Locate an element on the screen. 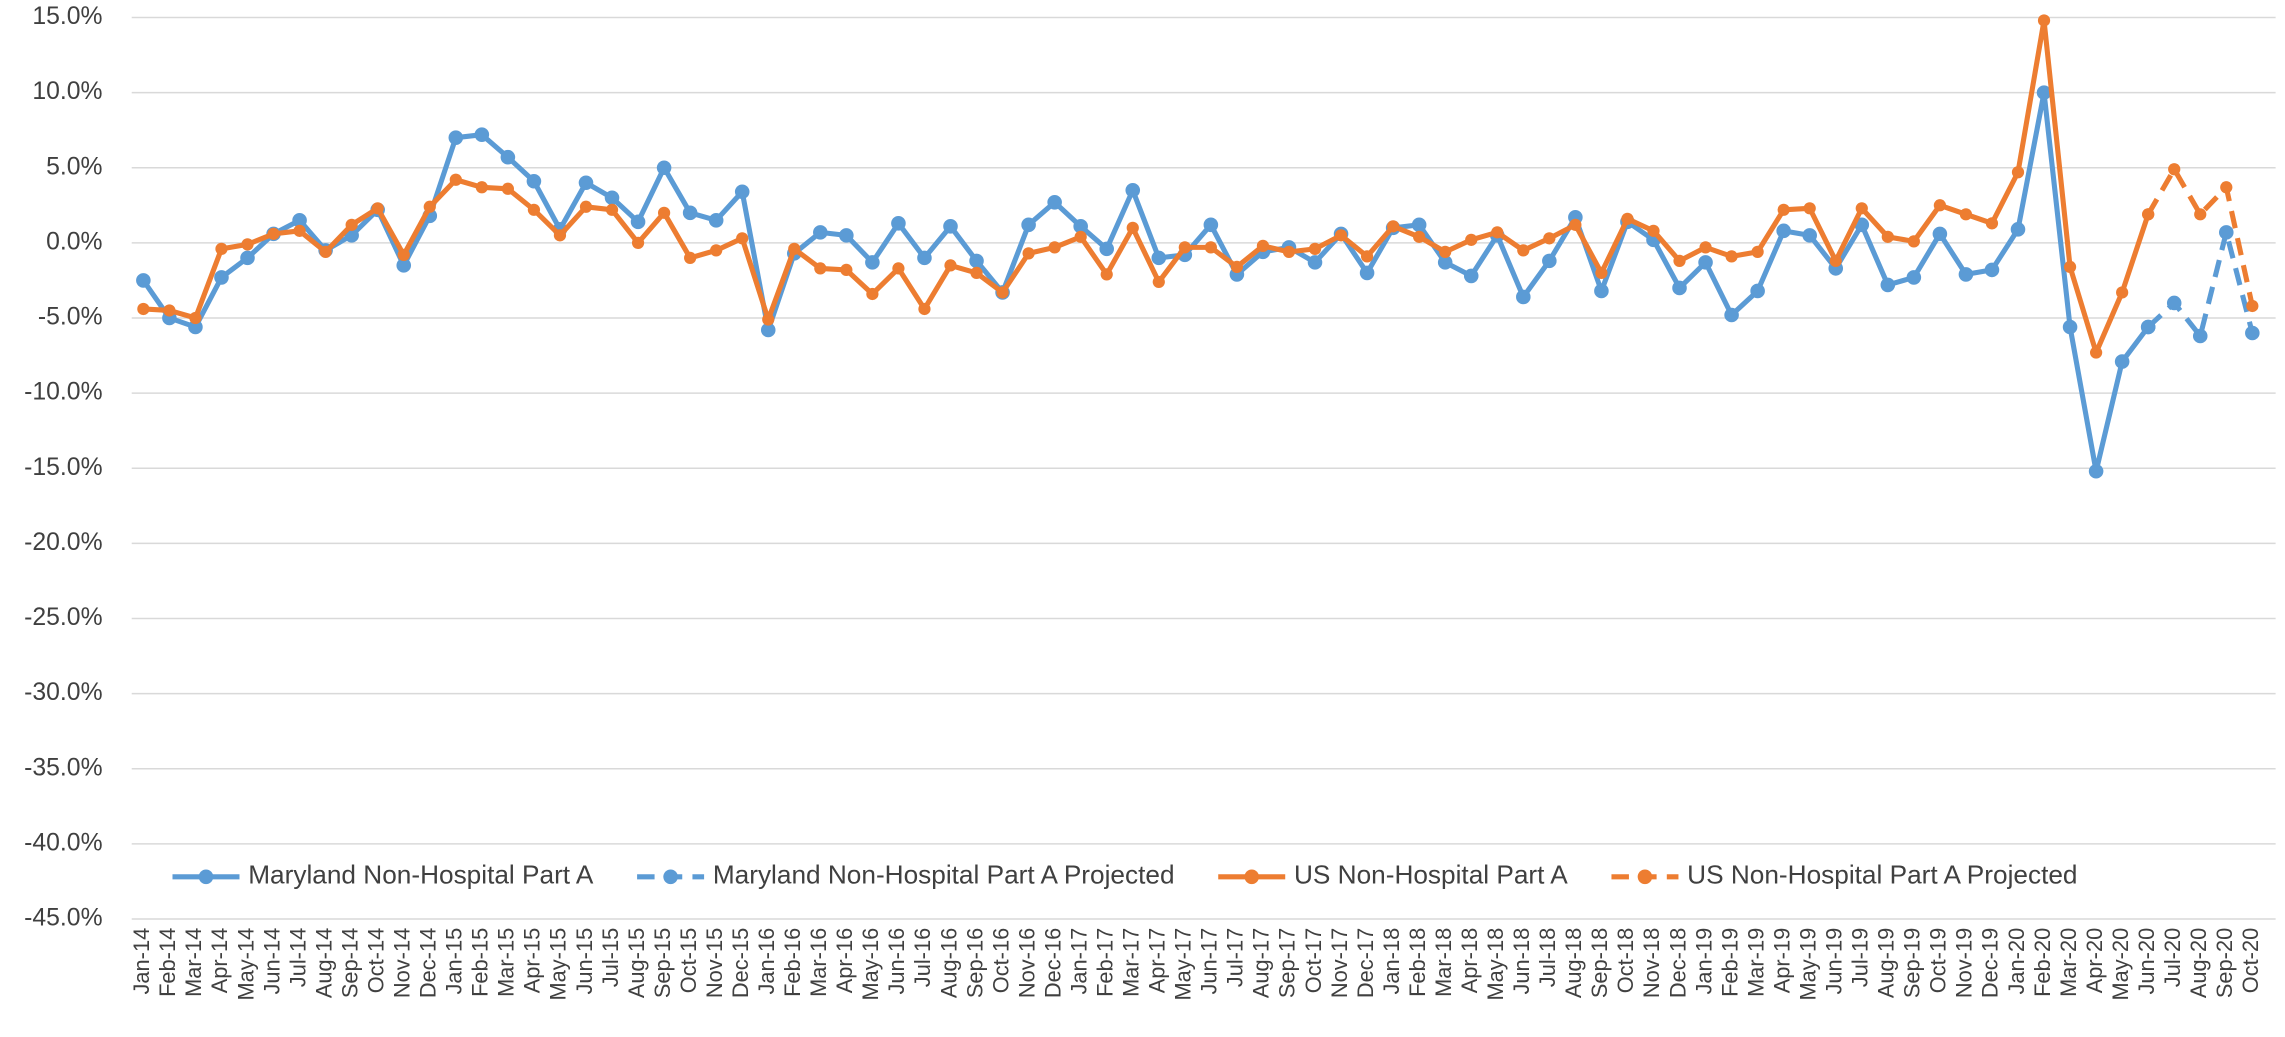 Image resolution: width=2285 pixels, height=1037 pixels. x-tick-label: Dec-18 is located at coordinates (1677, 963).